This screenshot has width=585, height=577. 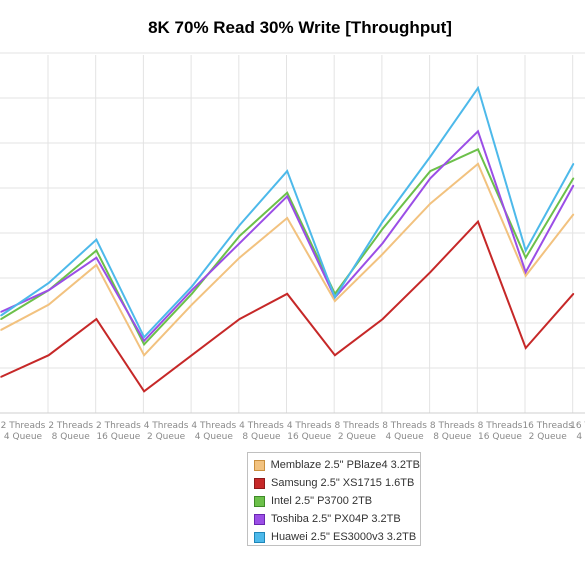 What do you see at coordinates (259, 519) in the screenshot?
I see `legend-swatch-toshiba` at bounding box center [259, 519].